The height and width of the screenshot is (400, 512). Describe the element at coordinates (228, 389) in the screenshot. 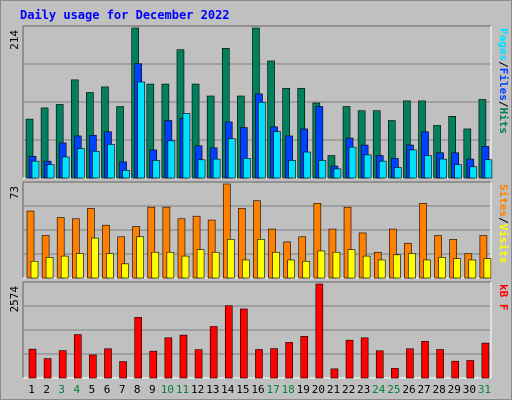

I see `x-tick-label-day-14: 14` at that location.